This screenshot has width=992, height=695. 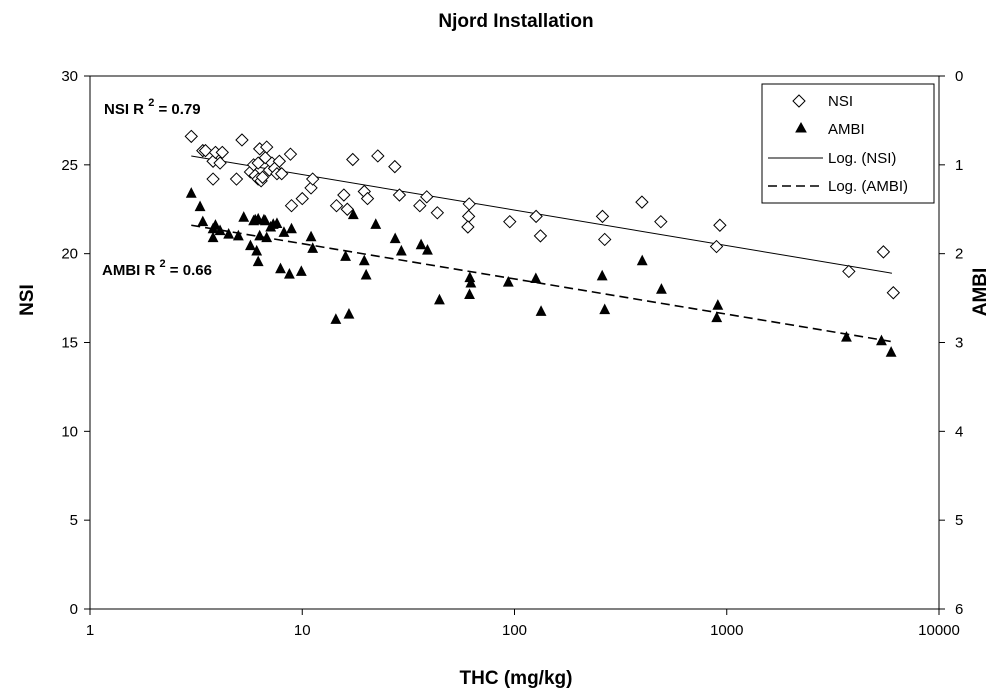 I want to click on nsi-r2-prefix: NSI R, so click(x=124, y=109).